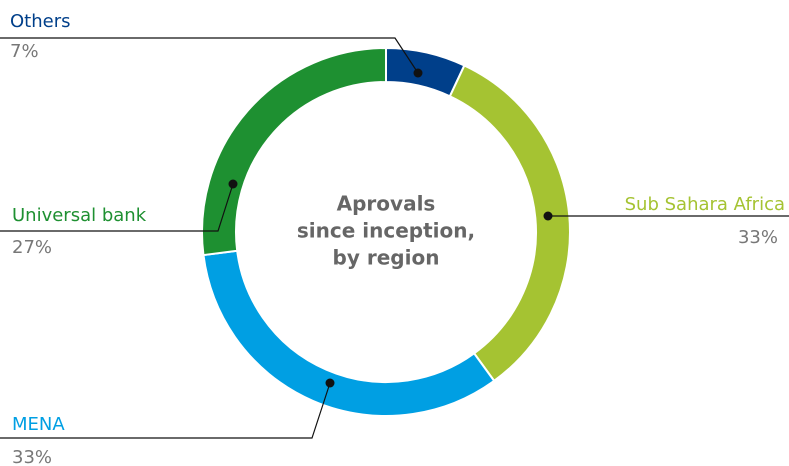 This screenshot has width=789, height=466. What do you see at coordinates (38, 424) in the screenshot?
I see `category-label: MENA` at bounding box center [38, 424].